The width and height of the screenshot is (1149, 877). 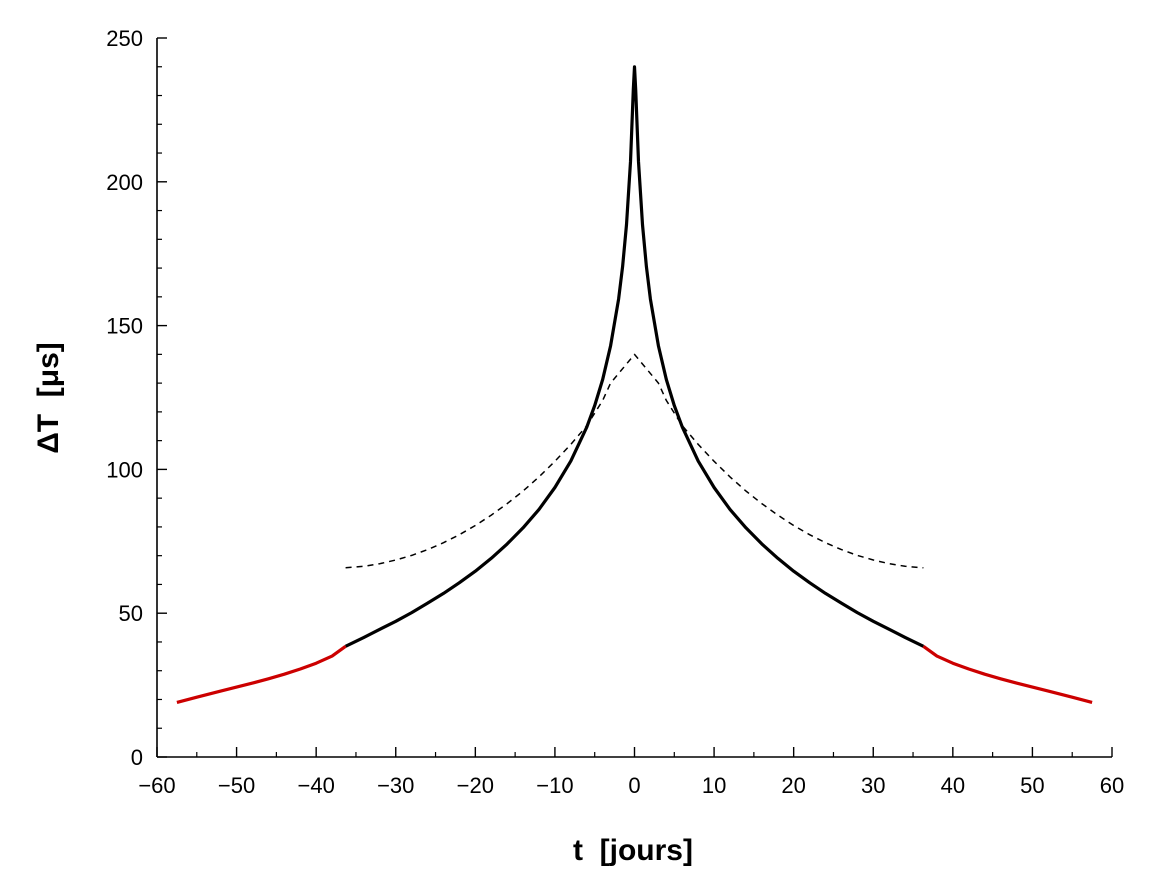 I want to click on y-tick-label: 150, so click(x=124, y=326).